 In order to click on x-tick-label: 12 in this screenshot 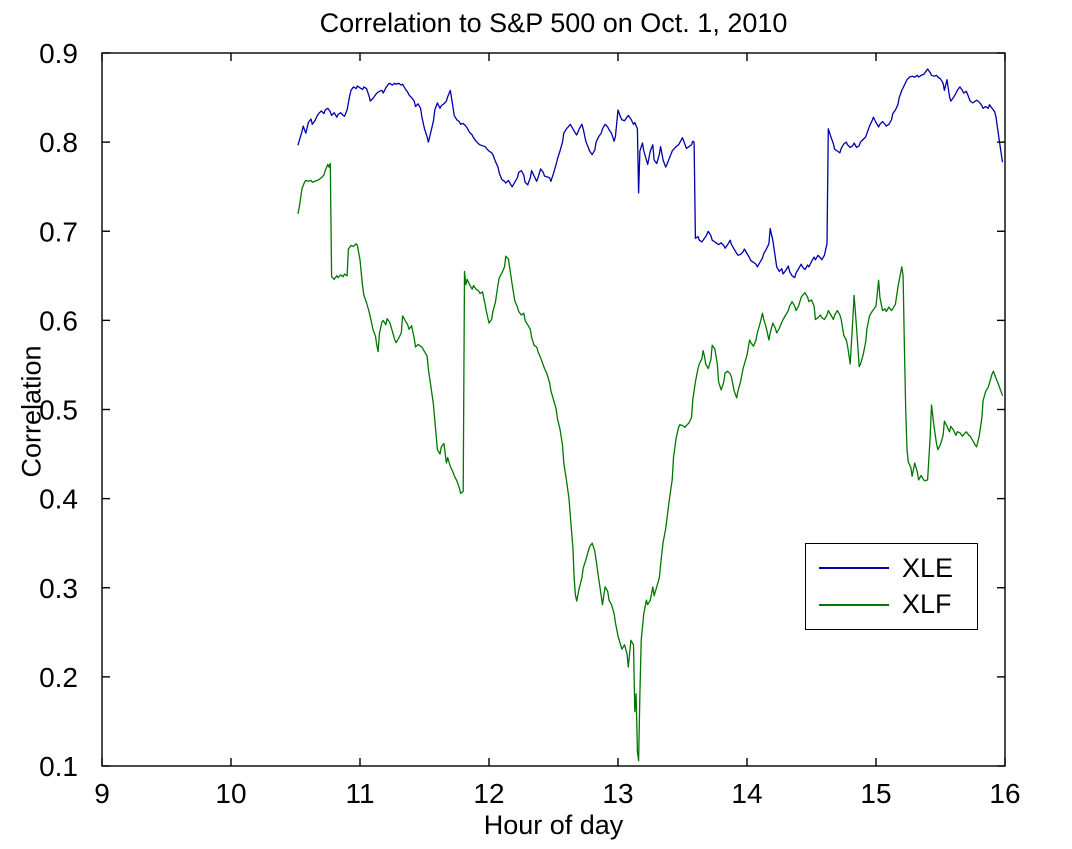, I will do `click(488, 793)`.